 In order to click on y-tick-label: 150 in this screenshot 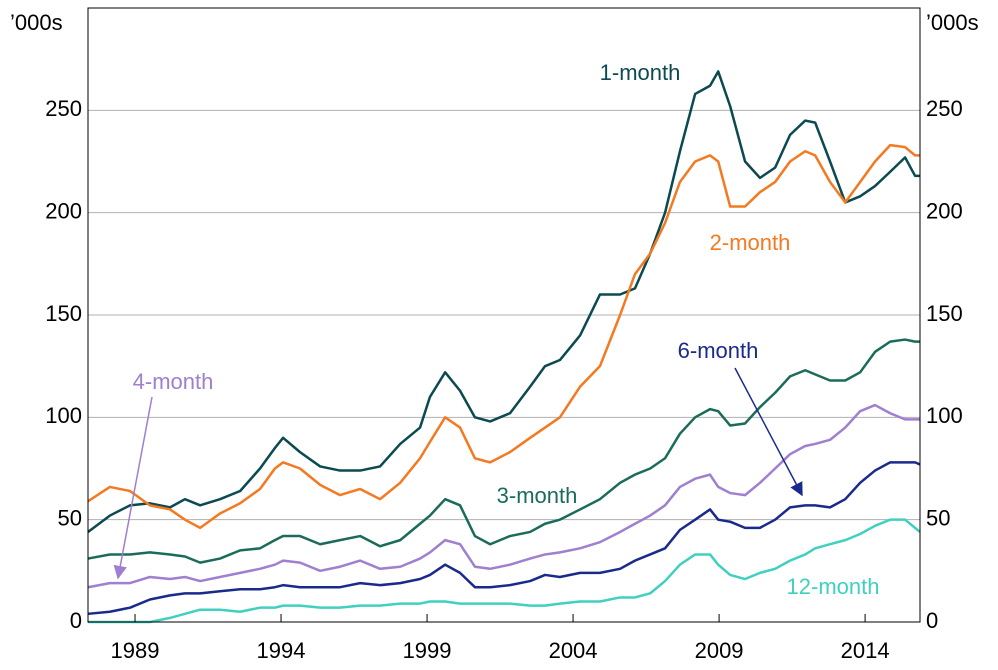, I will do `click(63, 313)`.